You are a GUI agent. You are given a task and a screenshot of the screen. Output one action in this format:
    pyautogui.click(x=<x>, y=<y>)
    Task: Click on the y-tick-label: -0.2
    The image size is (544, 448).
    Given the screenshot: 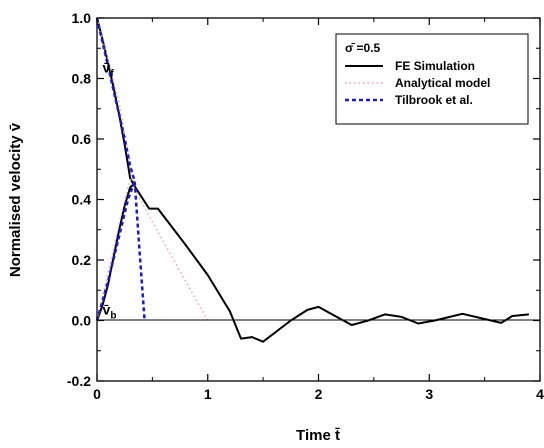 What is the action you would take?
    pyautogui.click(x=79, y=381)
    